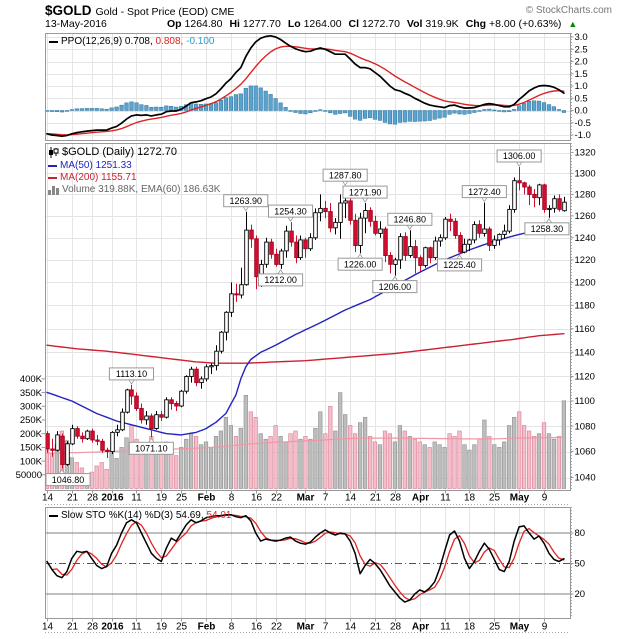 This screenshot has width=620, height=639. What do you see at coordinates (360, 262) in the screenshot?
I see `price-callout: 1226.00` at bounding box center [360, 262].